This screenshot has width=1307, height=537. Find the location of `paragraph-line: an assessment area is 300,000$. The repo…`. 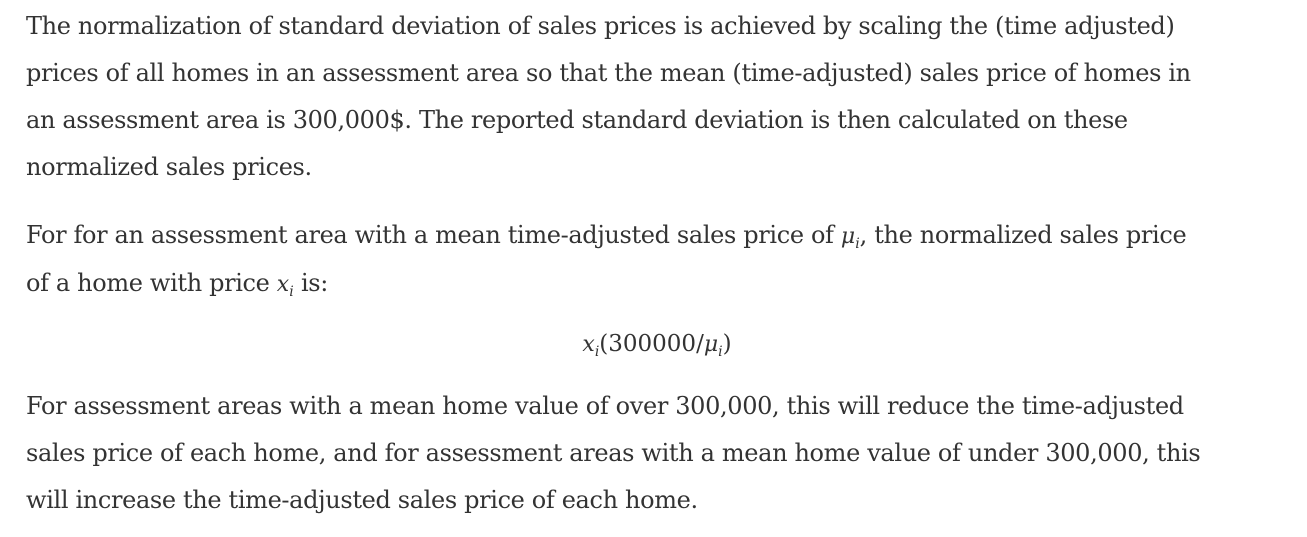

paragraph-line: an assessment area is 300,000$. The repo… is located at coordinates (577, 120).